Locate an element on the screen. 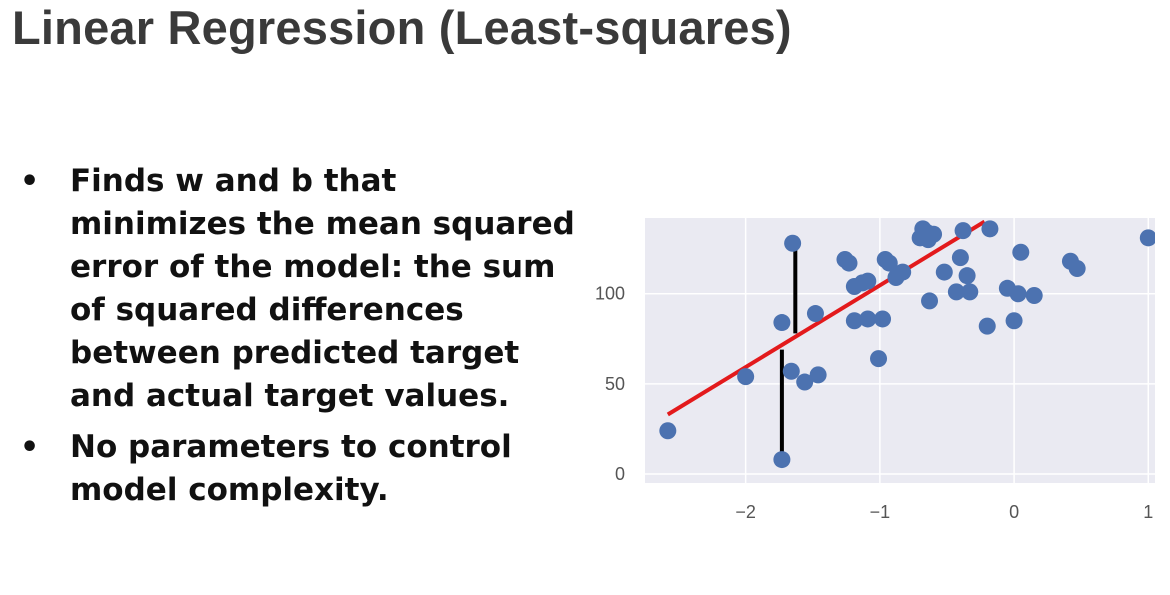 The height and width of the screenshot is (595, 1170). regression-line is located at coordinates (826, 318).